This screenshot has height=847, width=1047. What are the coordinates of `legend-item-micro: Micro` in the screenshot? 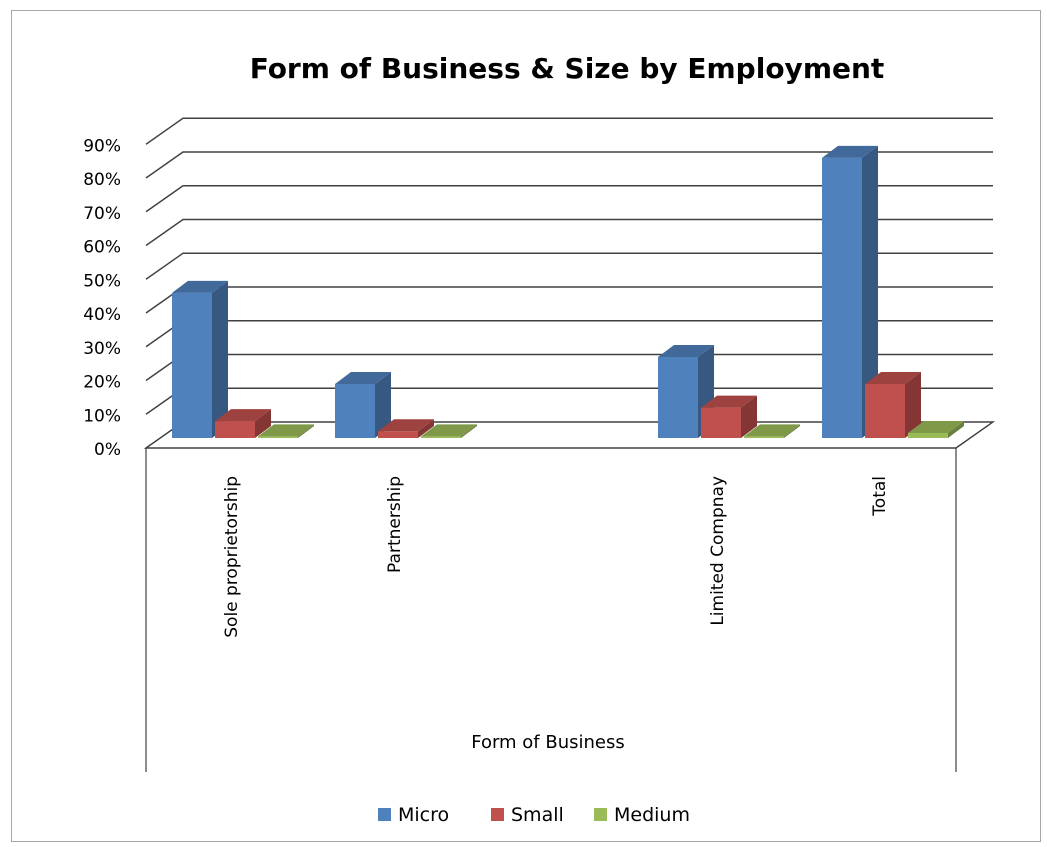 It's located at (413, 815).